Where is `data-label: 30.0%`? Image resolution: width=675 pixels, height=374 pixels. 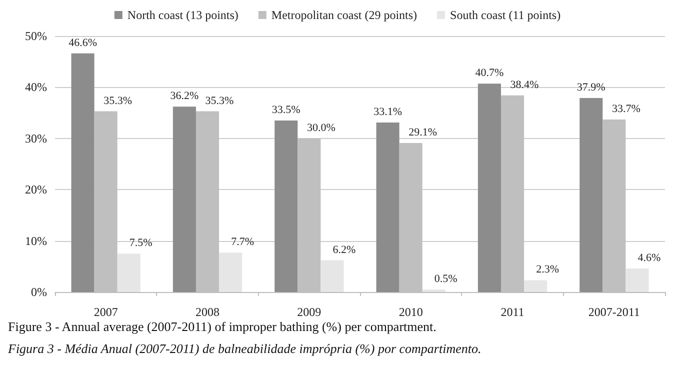 data-label: 30.0% is located at coordinates (321, 128).